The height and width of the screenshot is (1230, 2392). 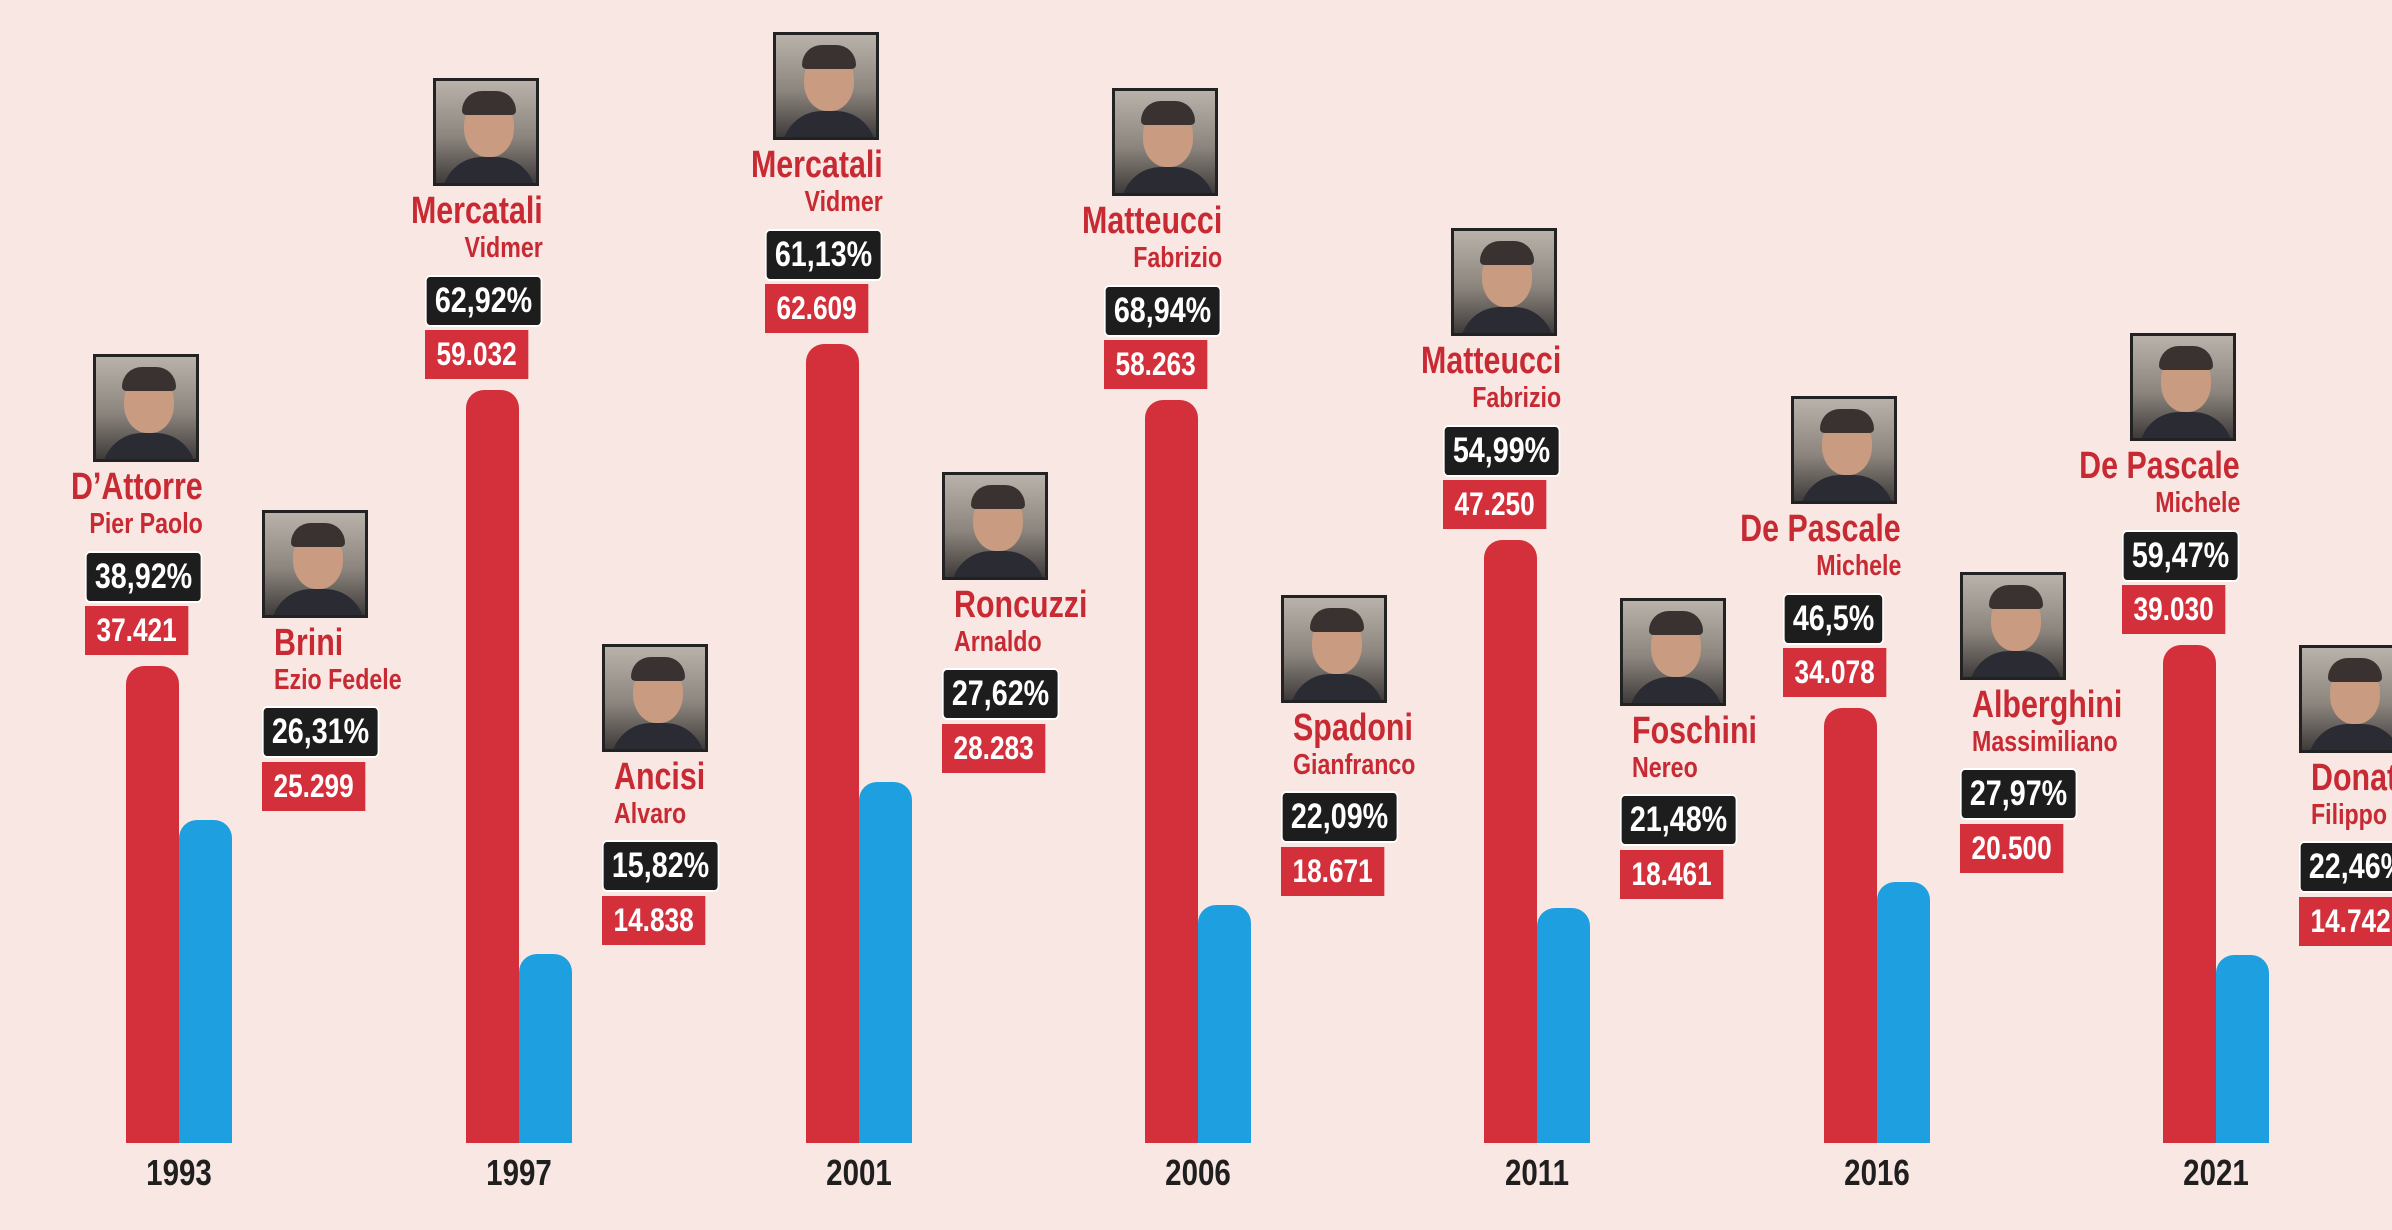 I want to click on runner-up-surname: Ancisi, so click(x=660, y=776).